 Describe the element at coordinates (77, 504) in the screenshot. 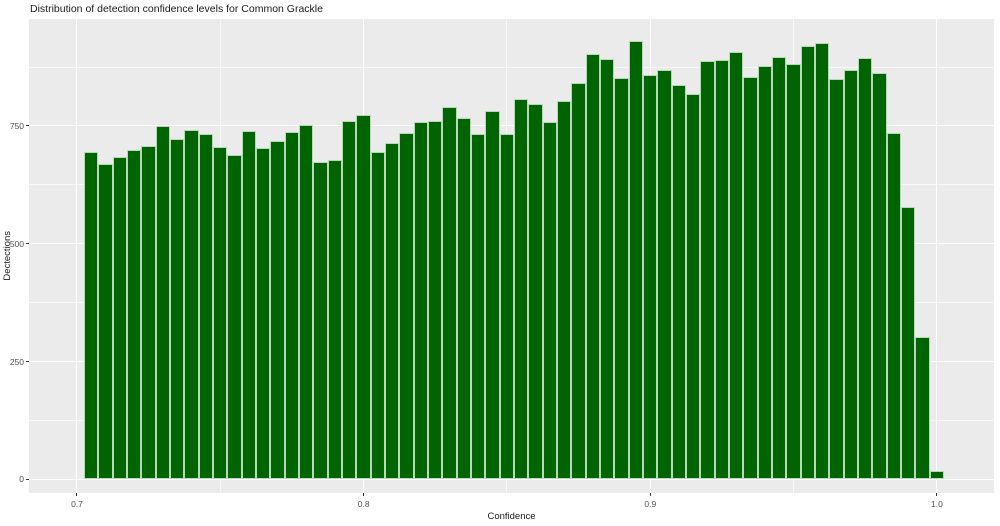

I see `x-tick-label: 0.7` at that location.